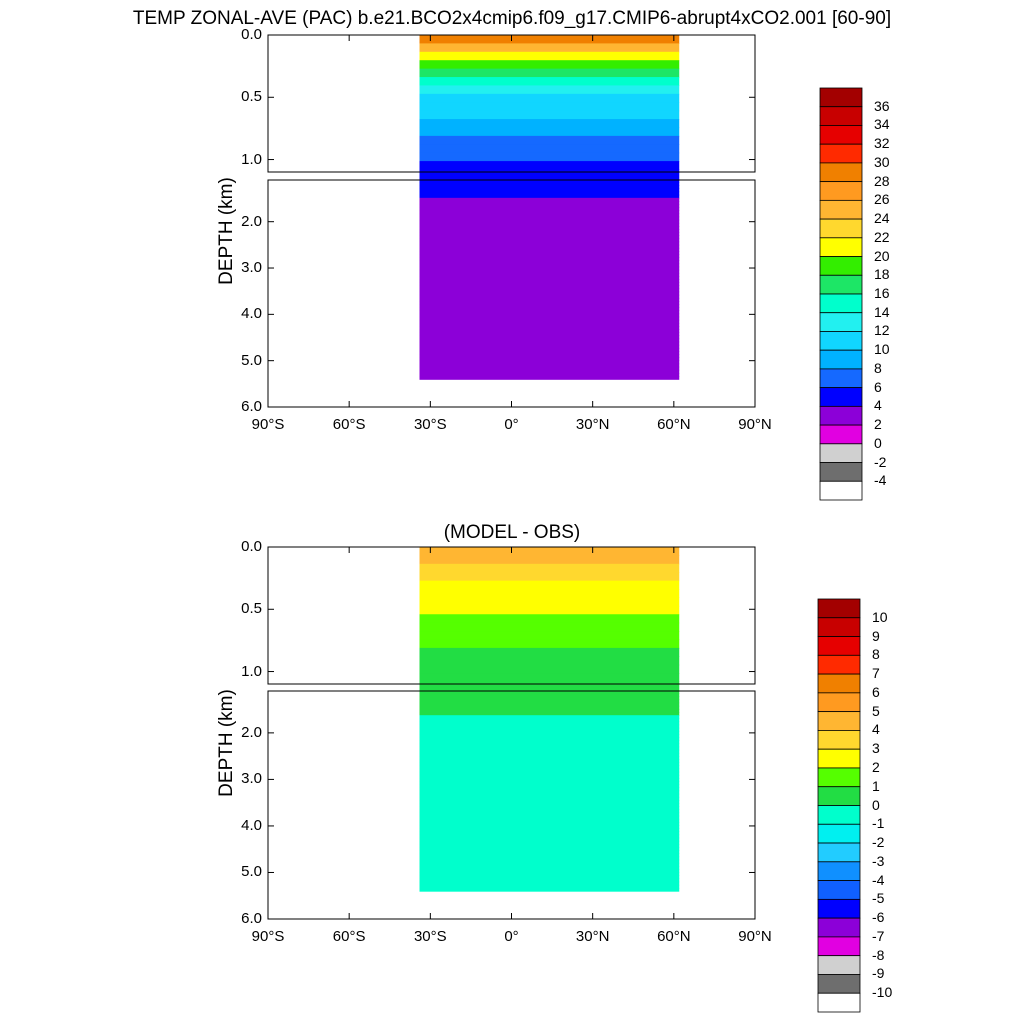 The width and height of the screenshot is (1024, 1024). I want to click on x-tick-label: 90°S, so click(268, 936).